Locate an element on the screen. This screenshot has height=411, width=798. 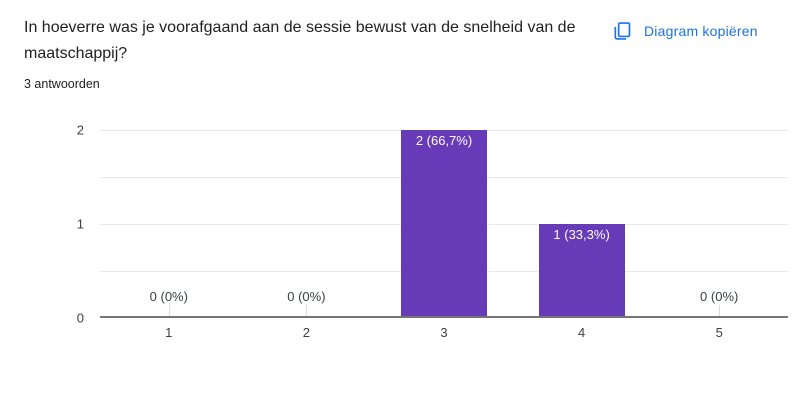
x-axis-label: 1 is located at coordinates (169, 332).